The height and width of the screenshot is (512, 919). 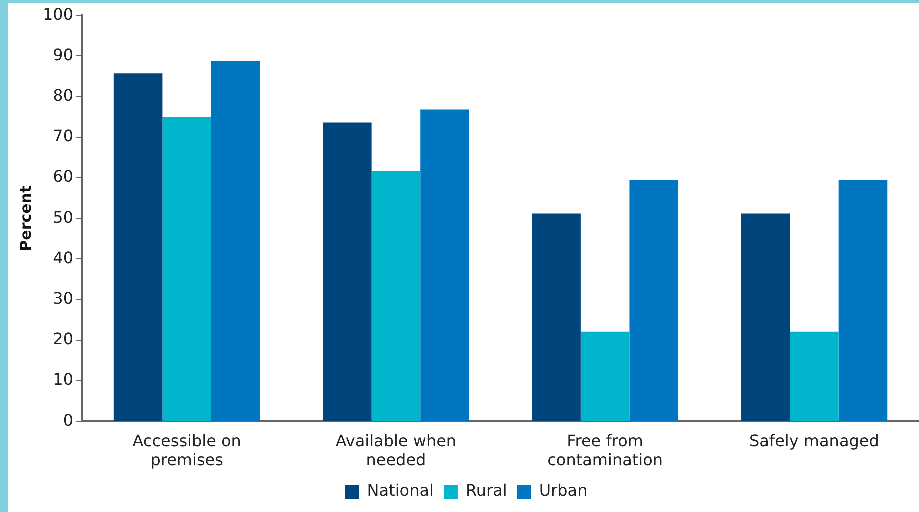 What do you see at coordinates (63, 298) in the screenshot?
I see `y-tick-label: 30` at bounding box center [63, 298].